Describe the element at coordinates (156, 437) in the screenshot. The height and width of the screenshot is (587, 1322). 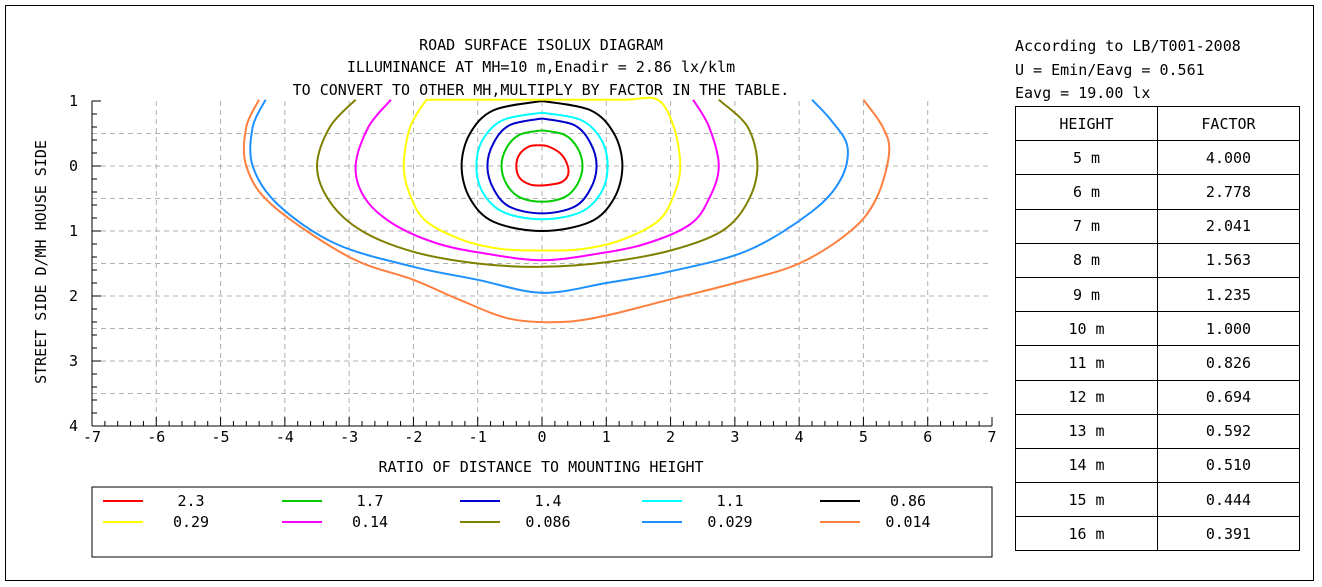
I see `x-tick-label: -6` at that location.